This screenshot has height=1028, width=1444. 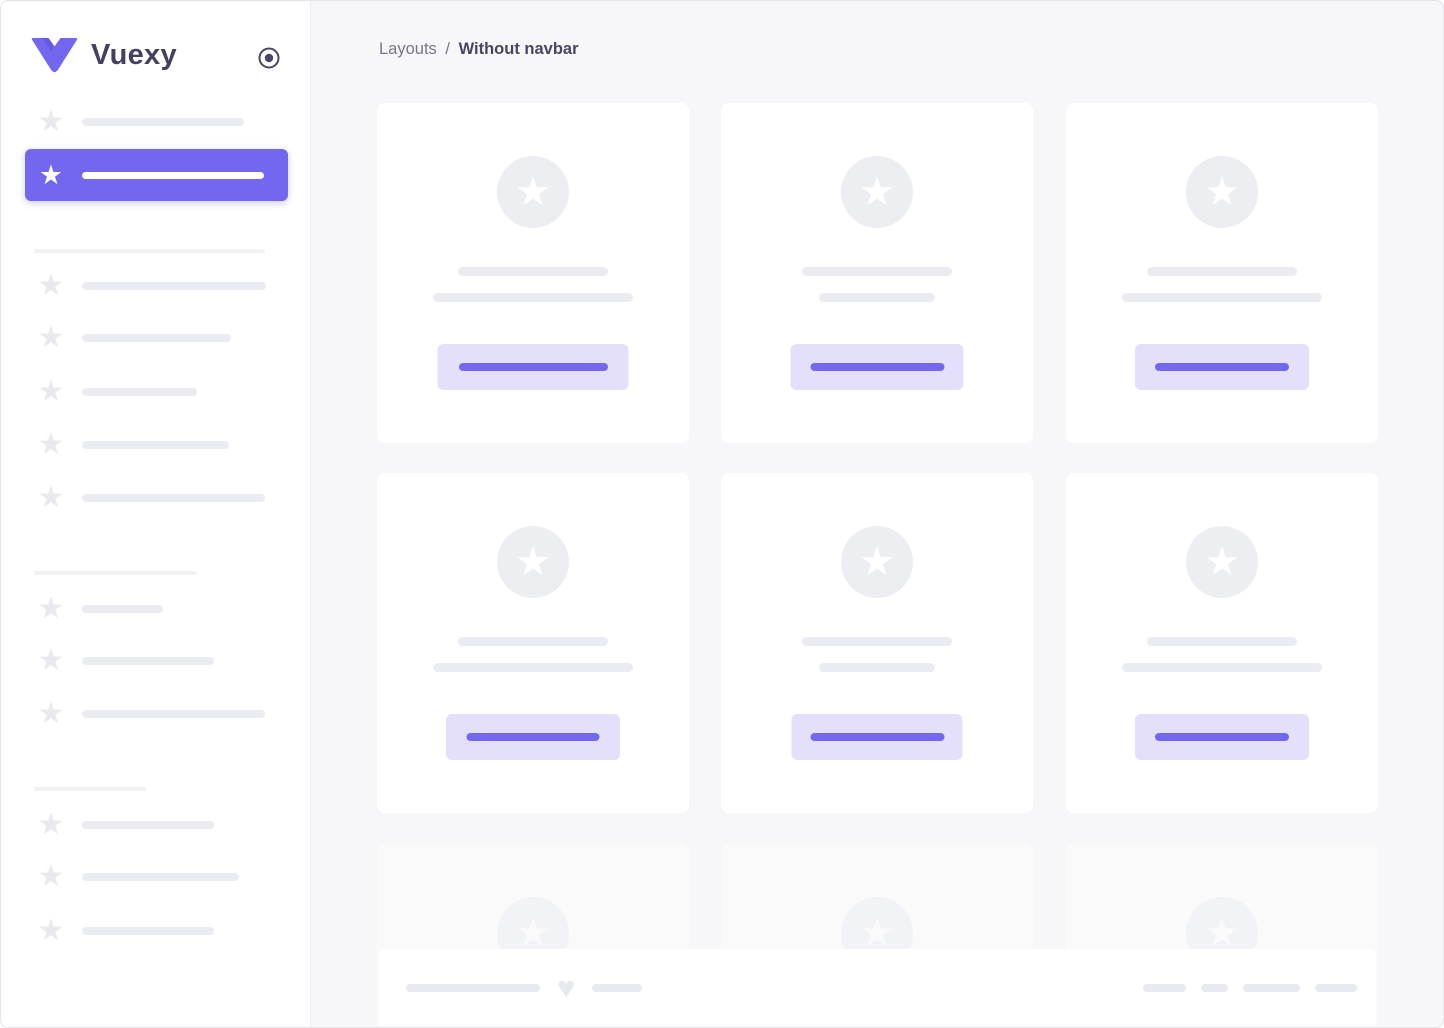 I want to click on footer-right-group, so click(x=1250, y=988).